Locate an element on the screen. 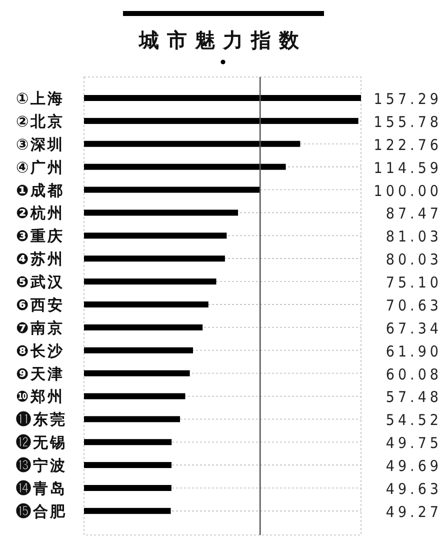 The image size is (448, 552). data-label: 80.03 is located at coordinates (414, 259).